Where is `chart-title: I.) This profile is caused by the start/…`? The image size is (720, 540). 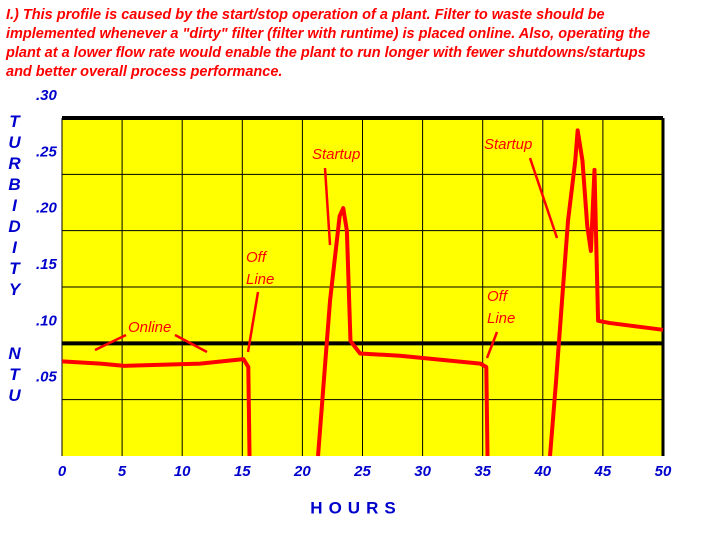 chart-title: I.) This profile is caused by the start/… is located at coordinates (328, 43).